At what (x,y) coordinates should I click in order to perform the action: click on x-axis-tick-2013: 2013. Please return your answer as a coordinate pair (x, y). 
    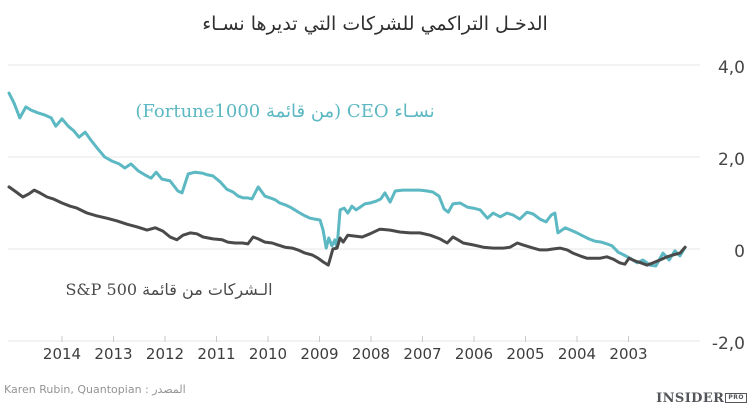
    Looking at the image, I should click on (113, 354).